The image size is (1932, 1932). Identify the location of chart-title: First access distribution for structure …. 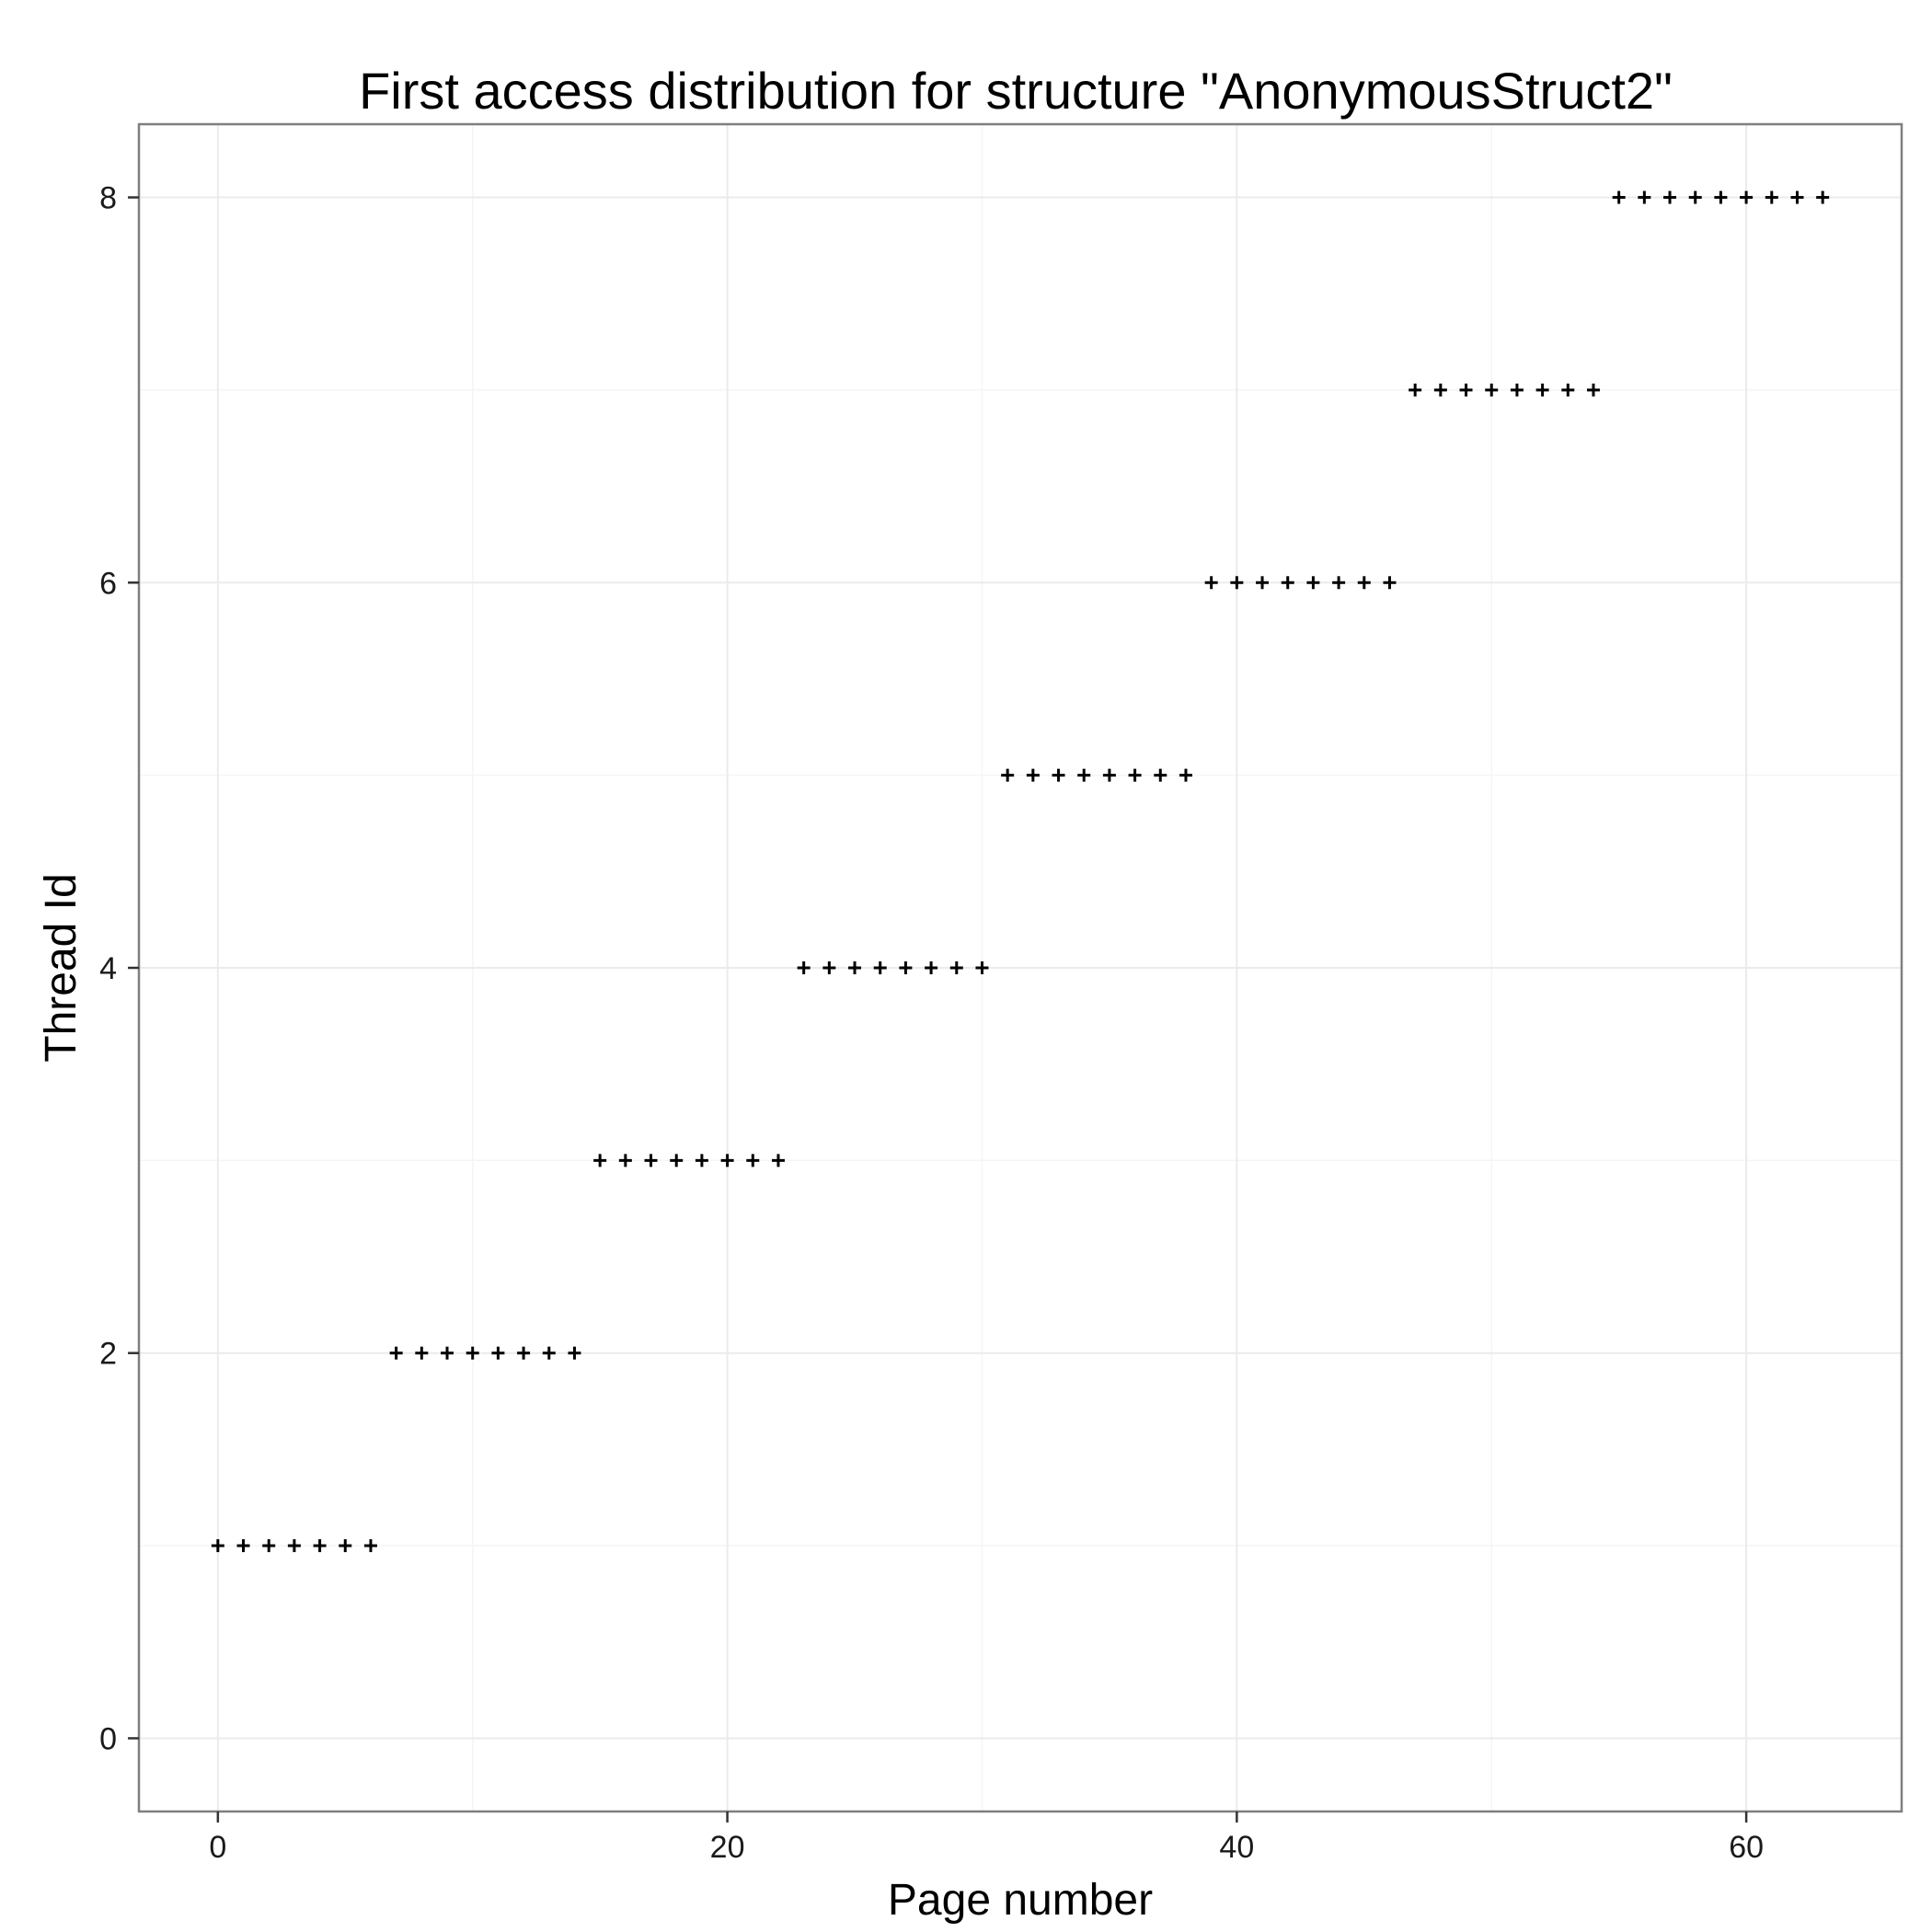
(1016, 91).